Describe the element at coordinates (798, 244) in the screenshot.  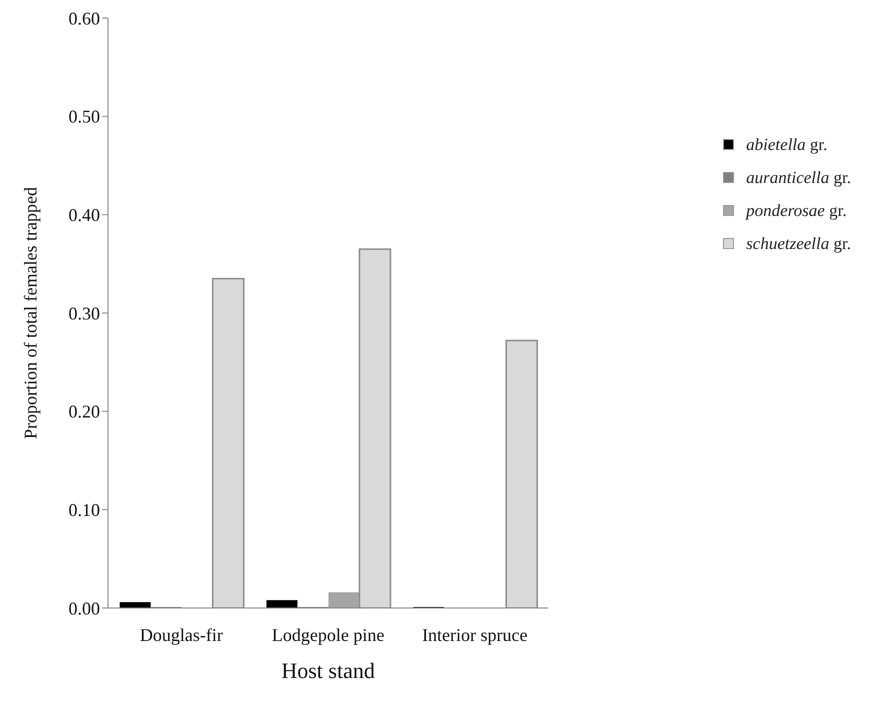
I see `legend-label: schuetzeella gr.` at that location.